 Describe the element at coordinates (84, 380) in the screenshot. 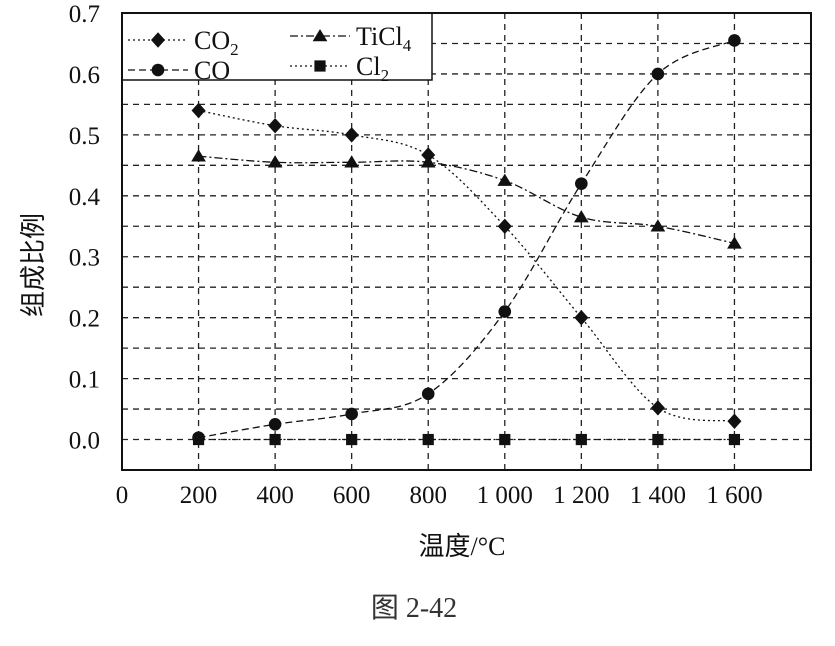

I see `y-tick-label: 0.1` at that location.